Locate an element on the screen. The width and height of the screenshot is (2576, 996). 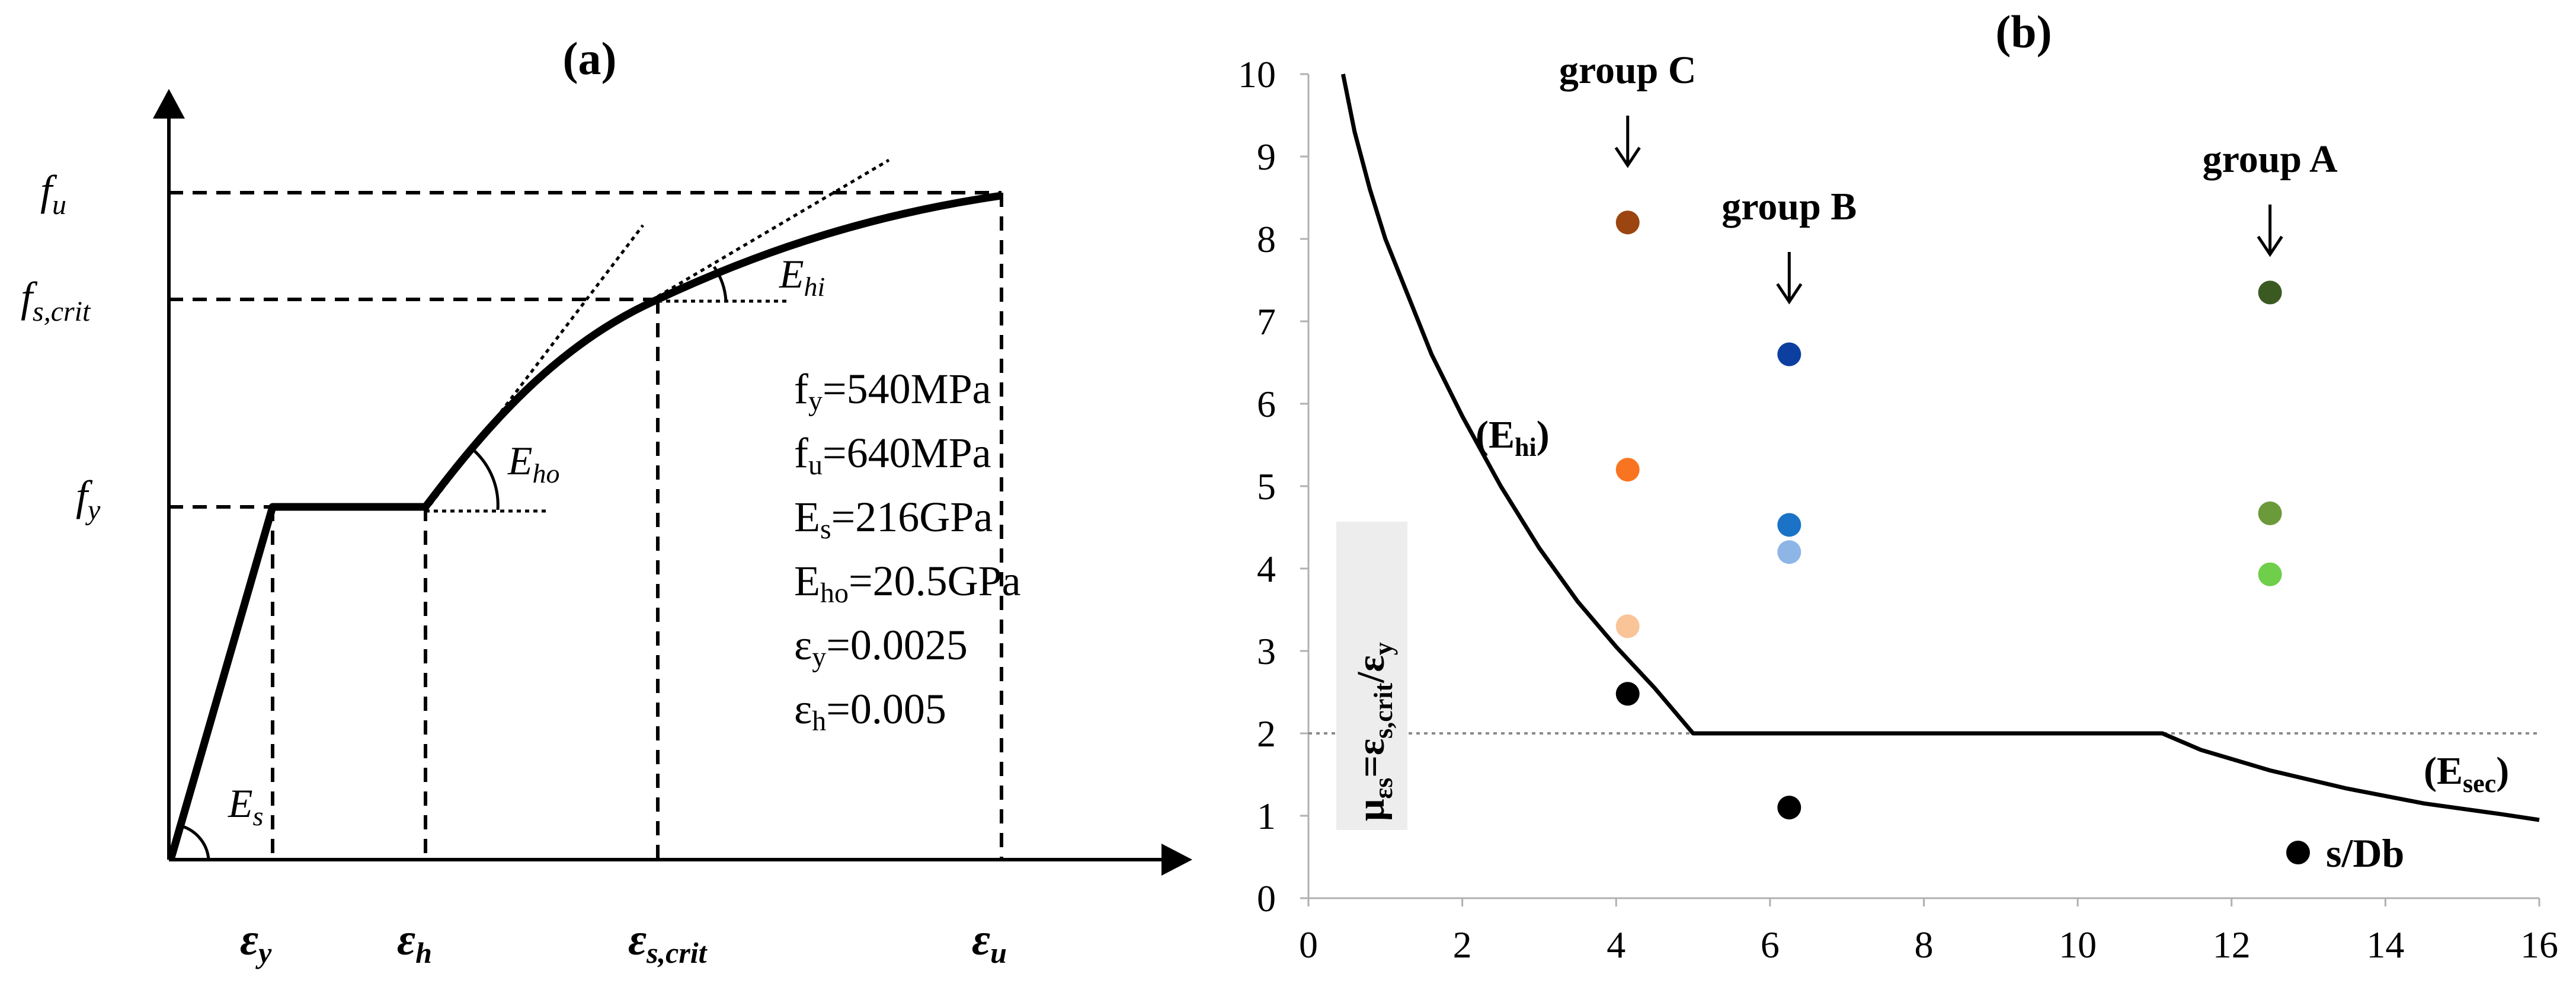
y-tick-label: 7 is located at coordinates (1266, 322).